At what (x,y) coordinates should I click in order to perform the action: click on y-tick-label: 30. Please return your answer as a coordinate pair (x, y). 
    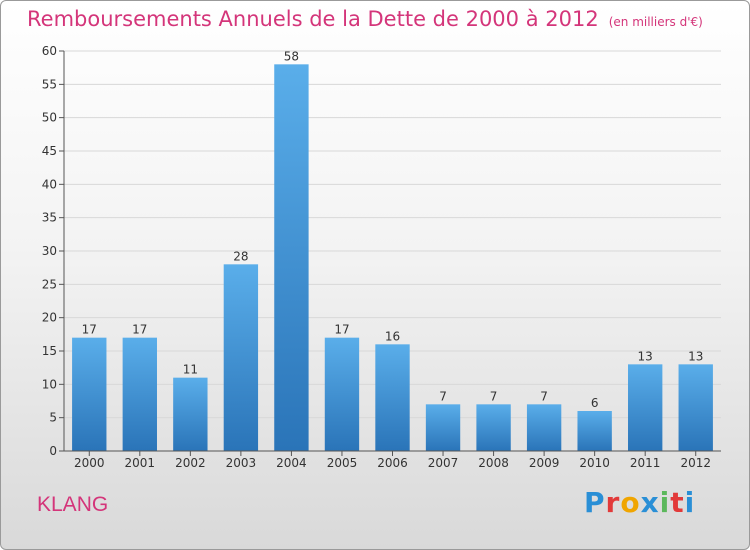
    Looking at the image, I should click on (49, 251).